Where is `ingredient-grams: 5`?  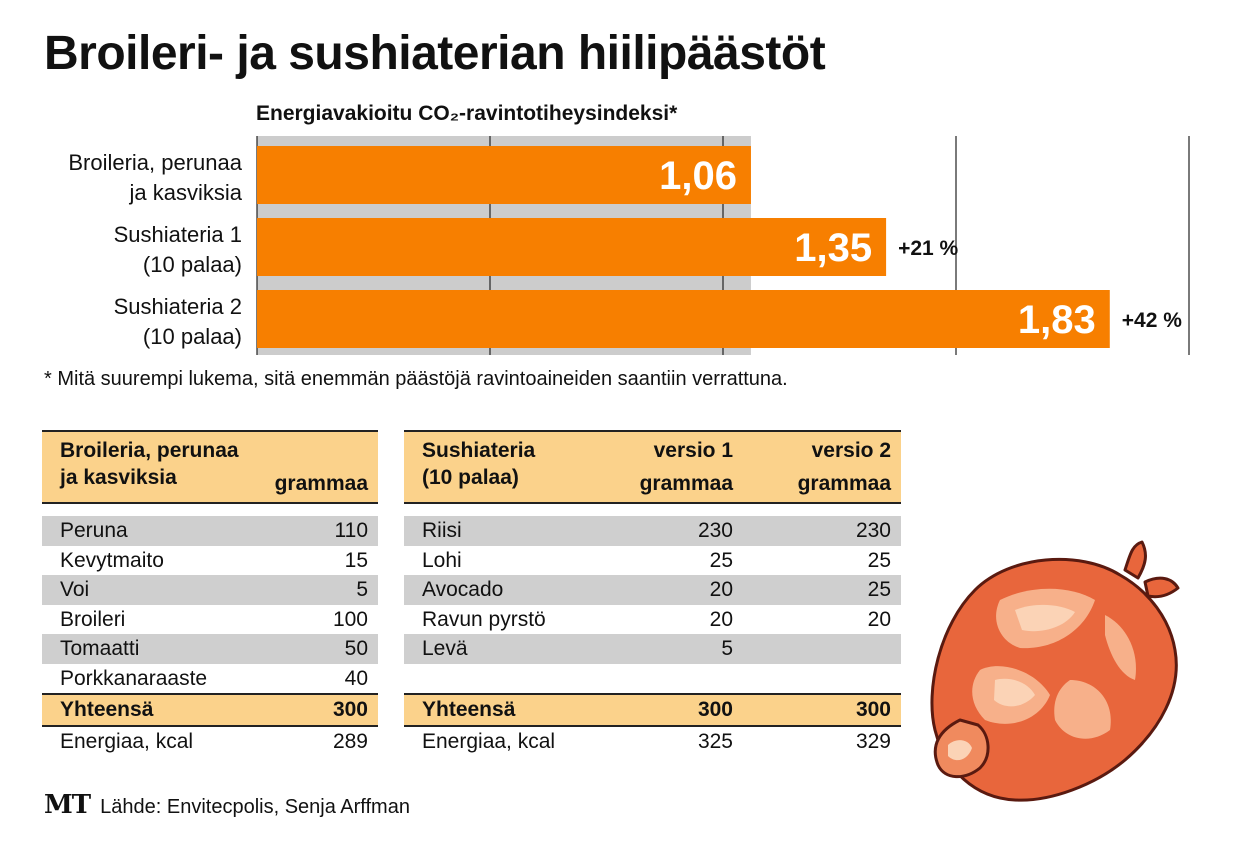
ingredient-grams: 5 is located at coordinates (323, 590).